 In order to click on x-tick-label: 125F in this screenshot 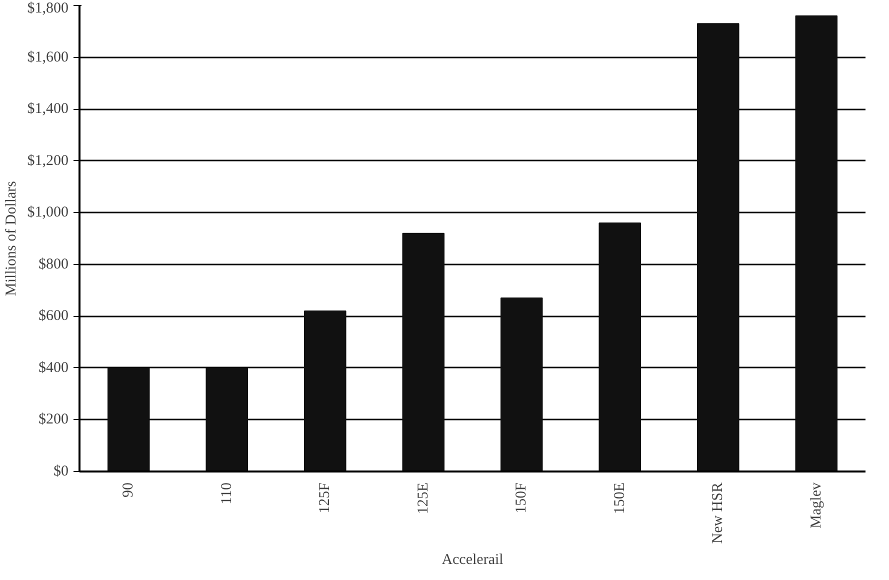, I will do `click(325, 498)`.